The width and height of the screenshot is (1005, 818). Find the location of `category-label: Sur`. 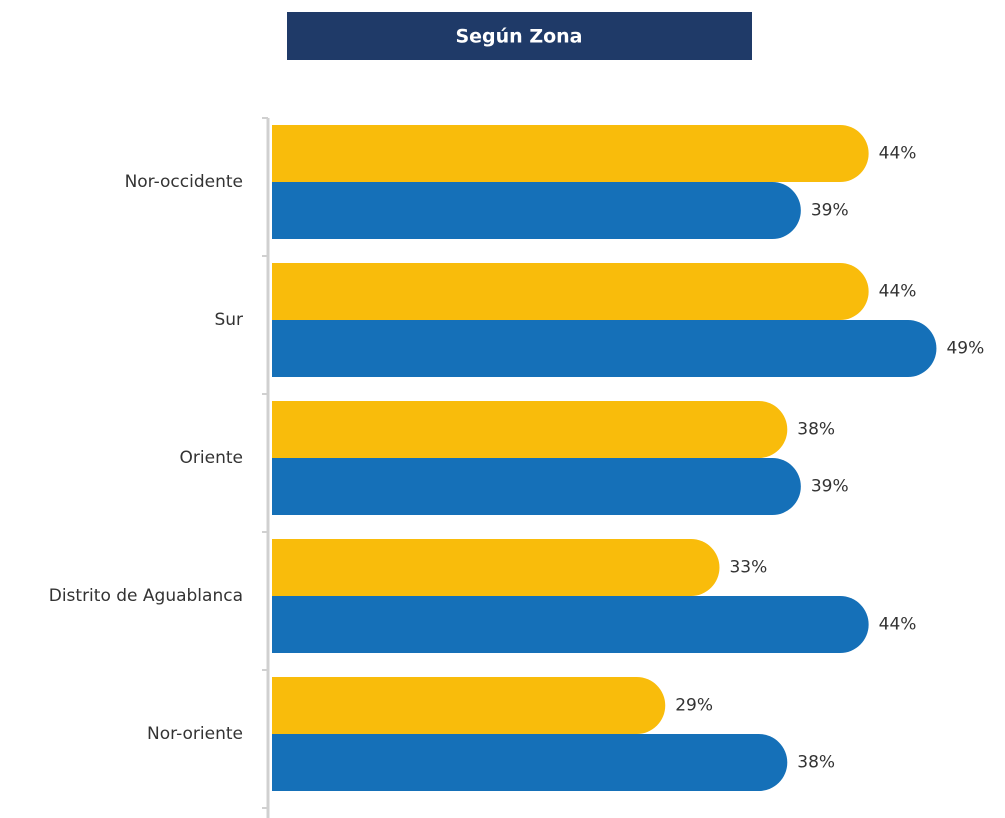

category-label: Sur is located at coordinates (228, 320).